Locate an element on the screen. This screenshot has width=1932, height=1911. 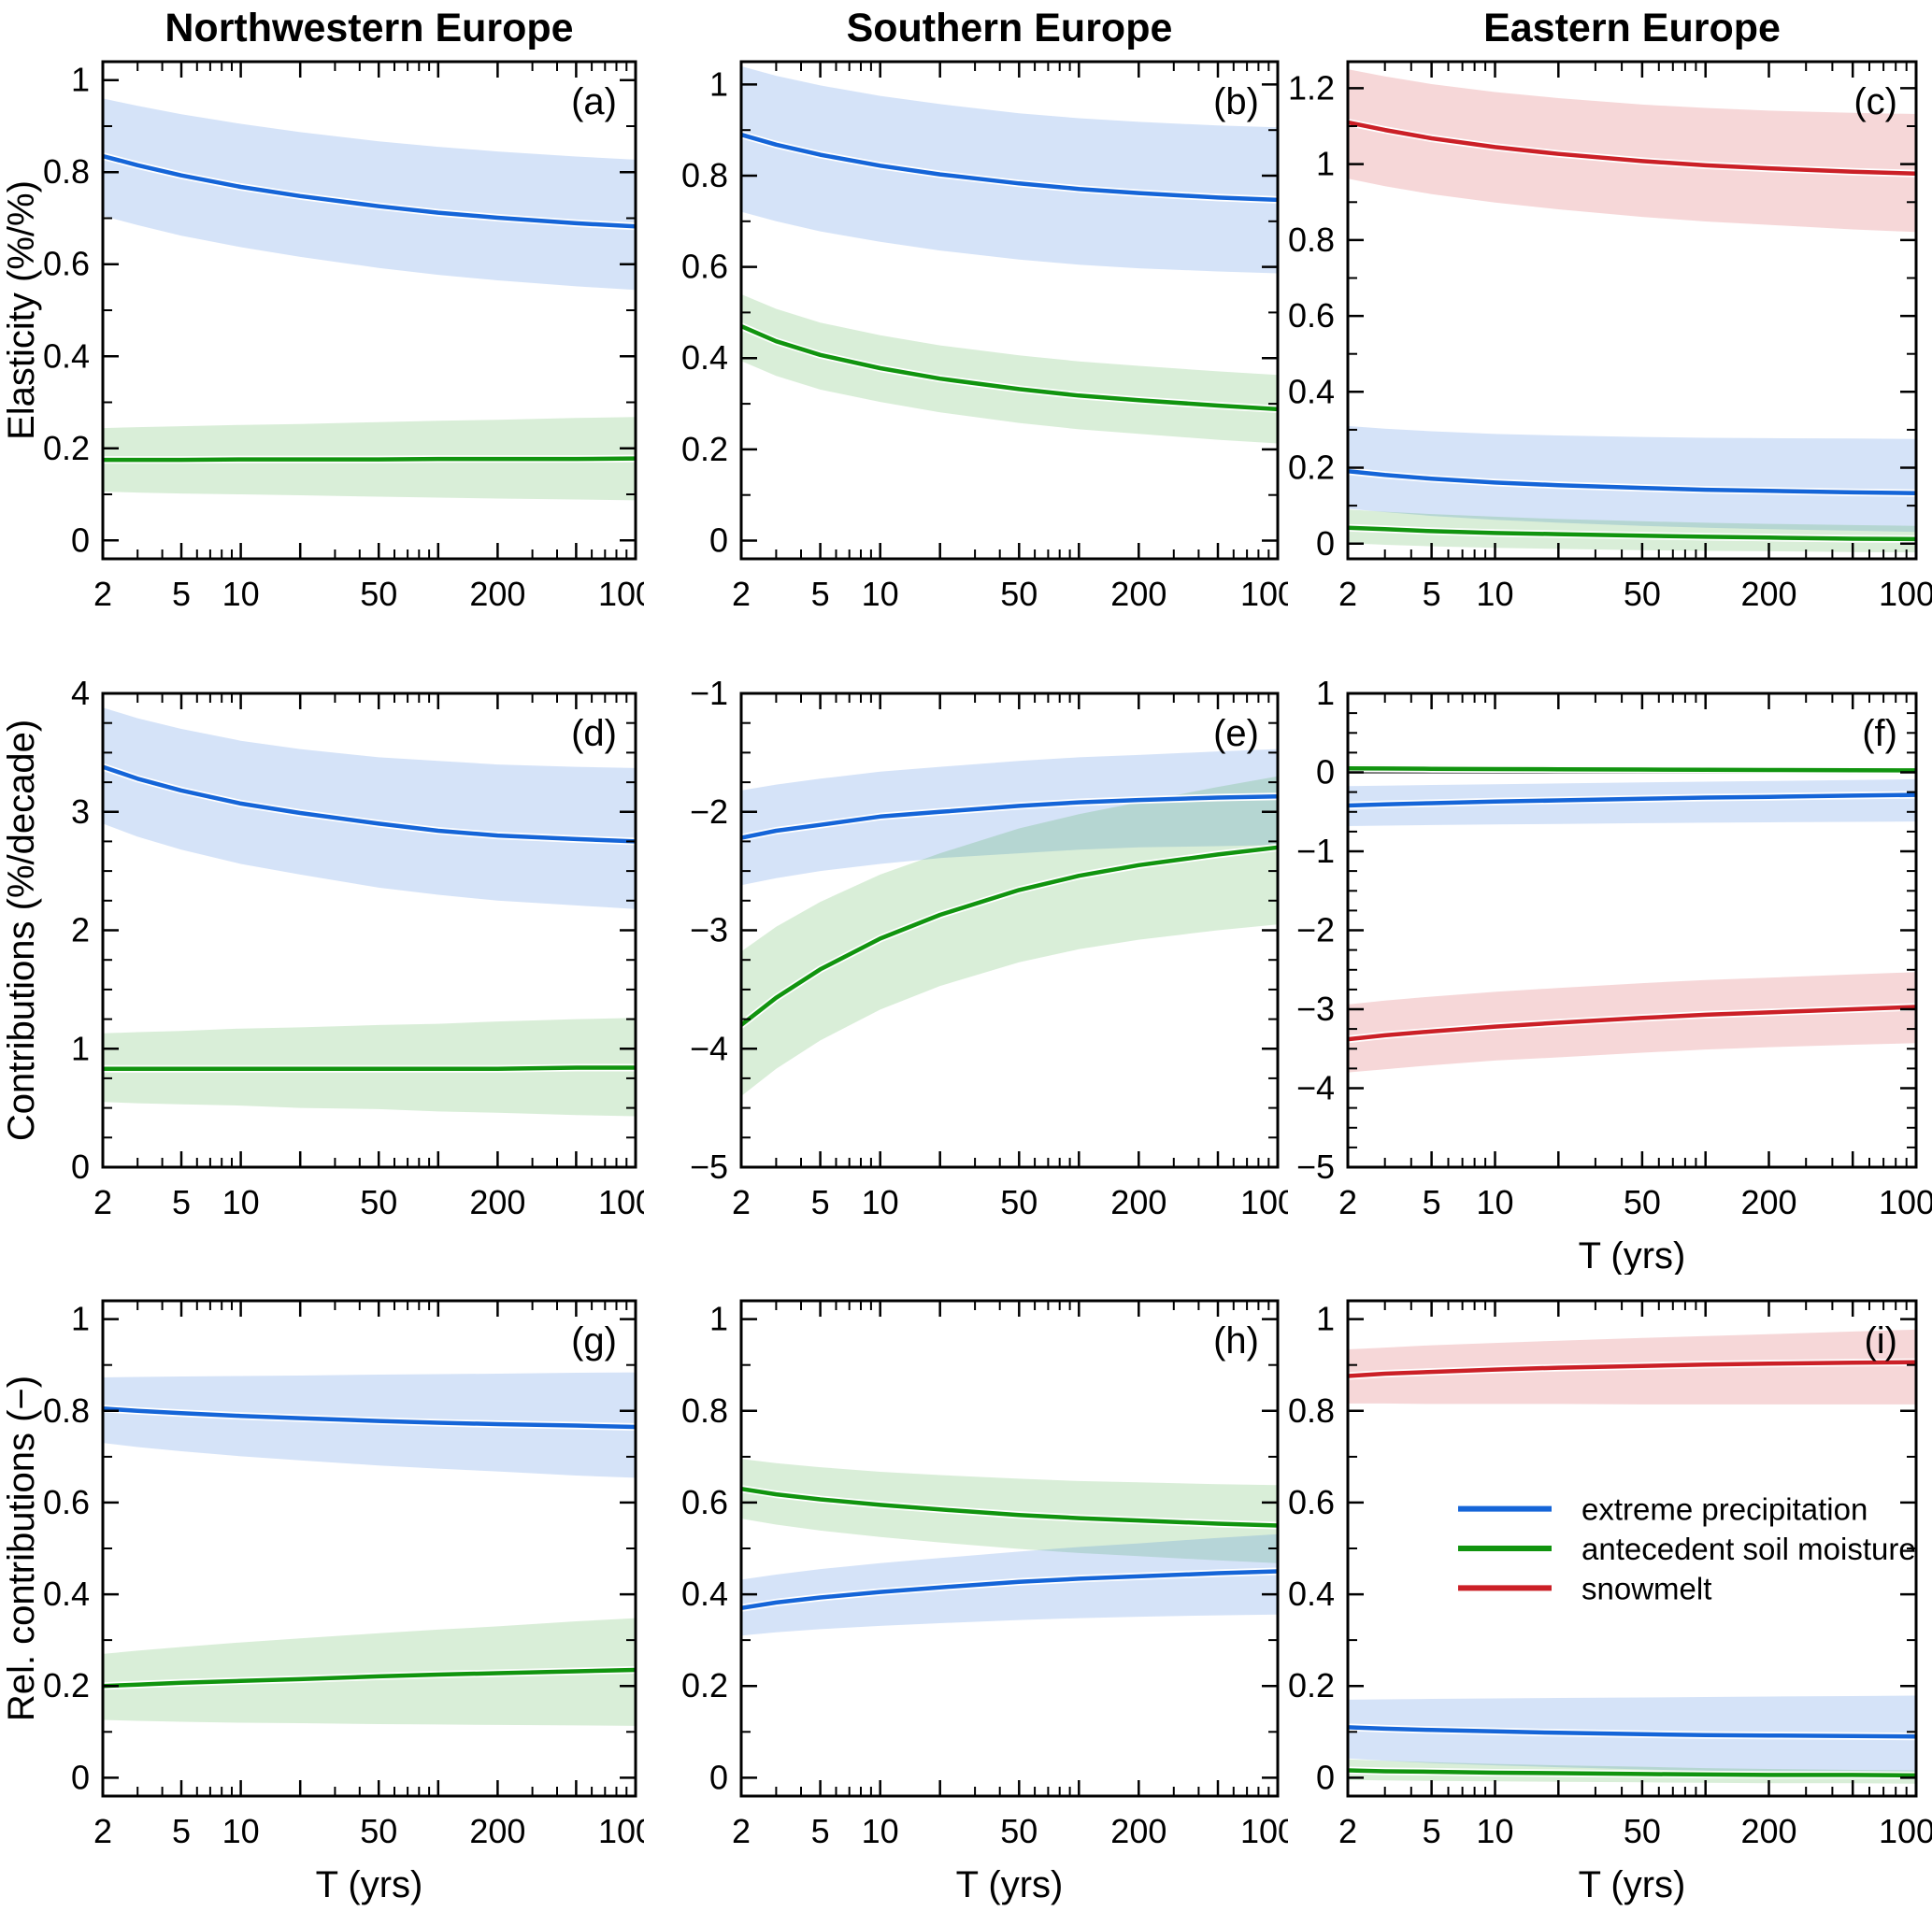
y-tick-label: −2 is located at coordinates (1315, 930).